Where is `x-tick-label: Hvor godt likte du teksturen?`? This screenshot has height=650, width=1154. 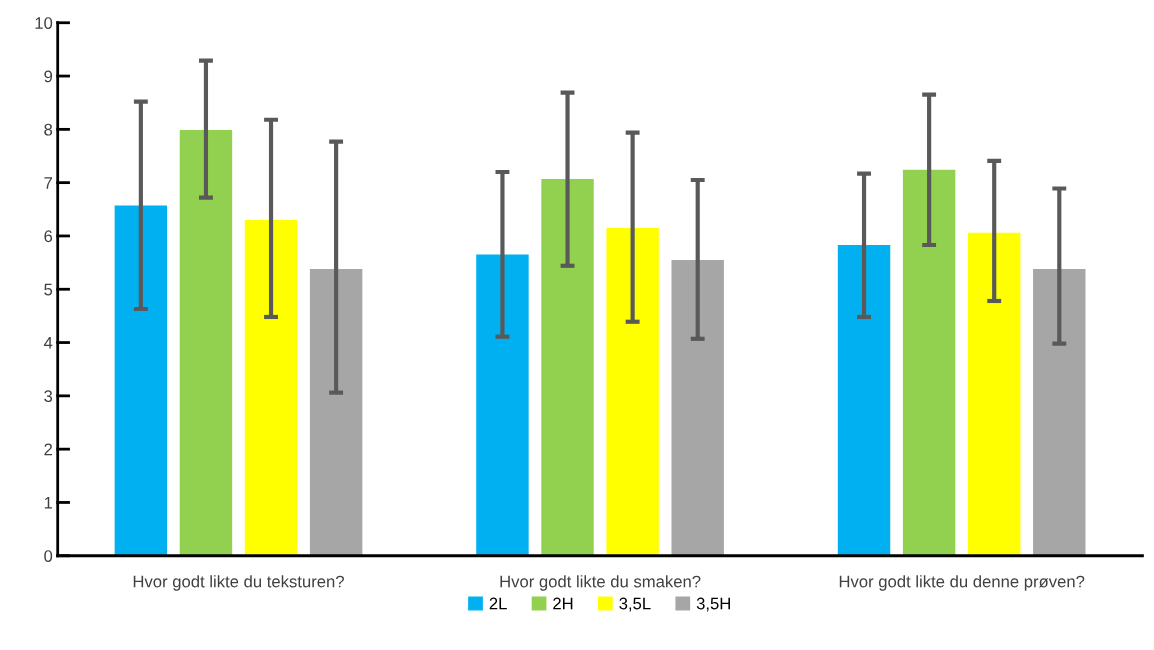 x-tick-label: Hvor godt likte du teksturen? is located at coordinates (238, 583).